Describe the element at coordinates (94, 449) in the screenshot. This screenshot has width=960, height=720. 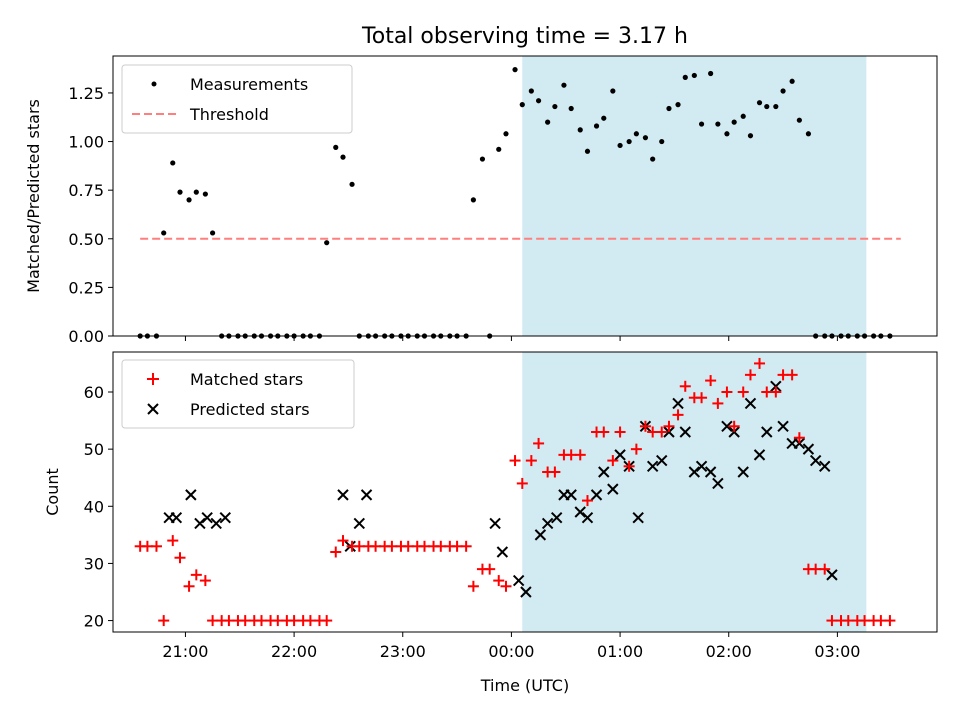
I see `y-tick-label: 50` at that location.